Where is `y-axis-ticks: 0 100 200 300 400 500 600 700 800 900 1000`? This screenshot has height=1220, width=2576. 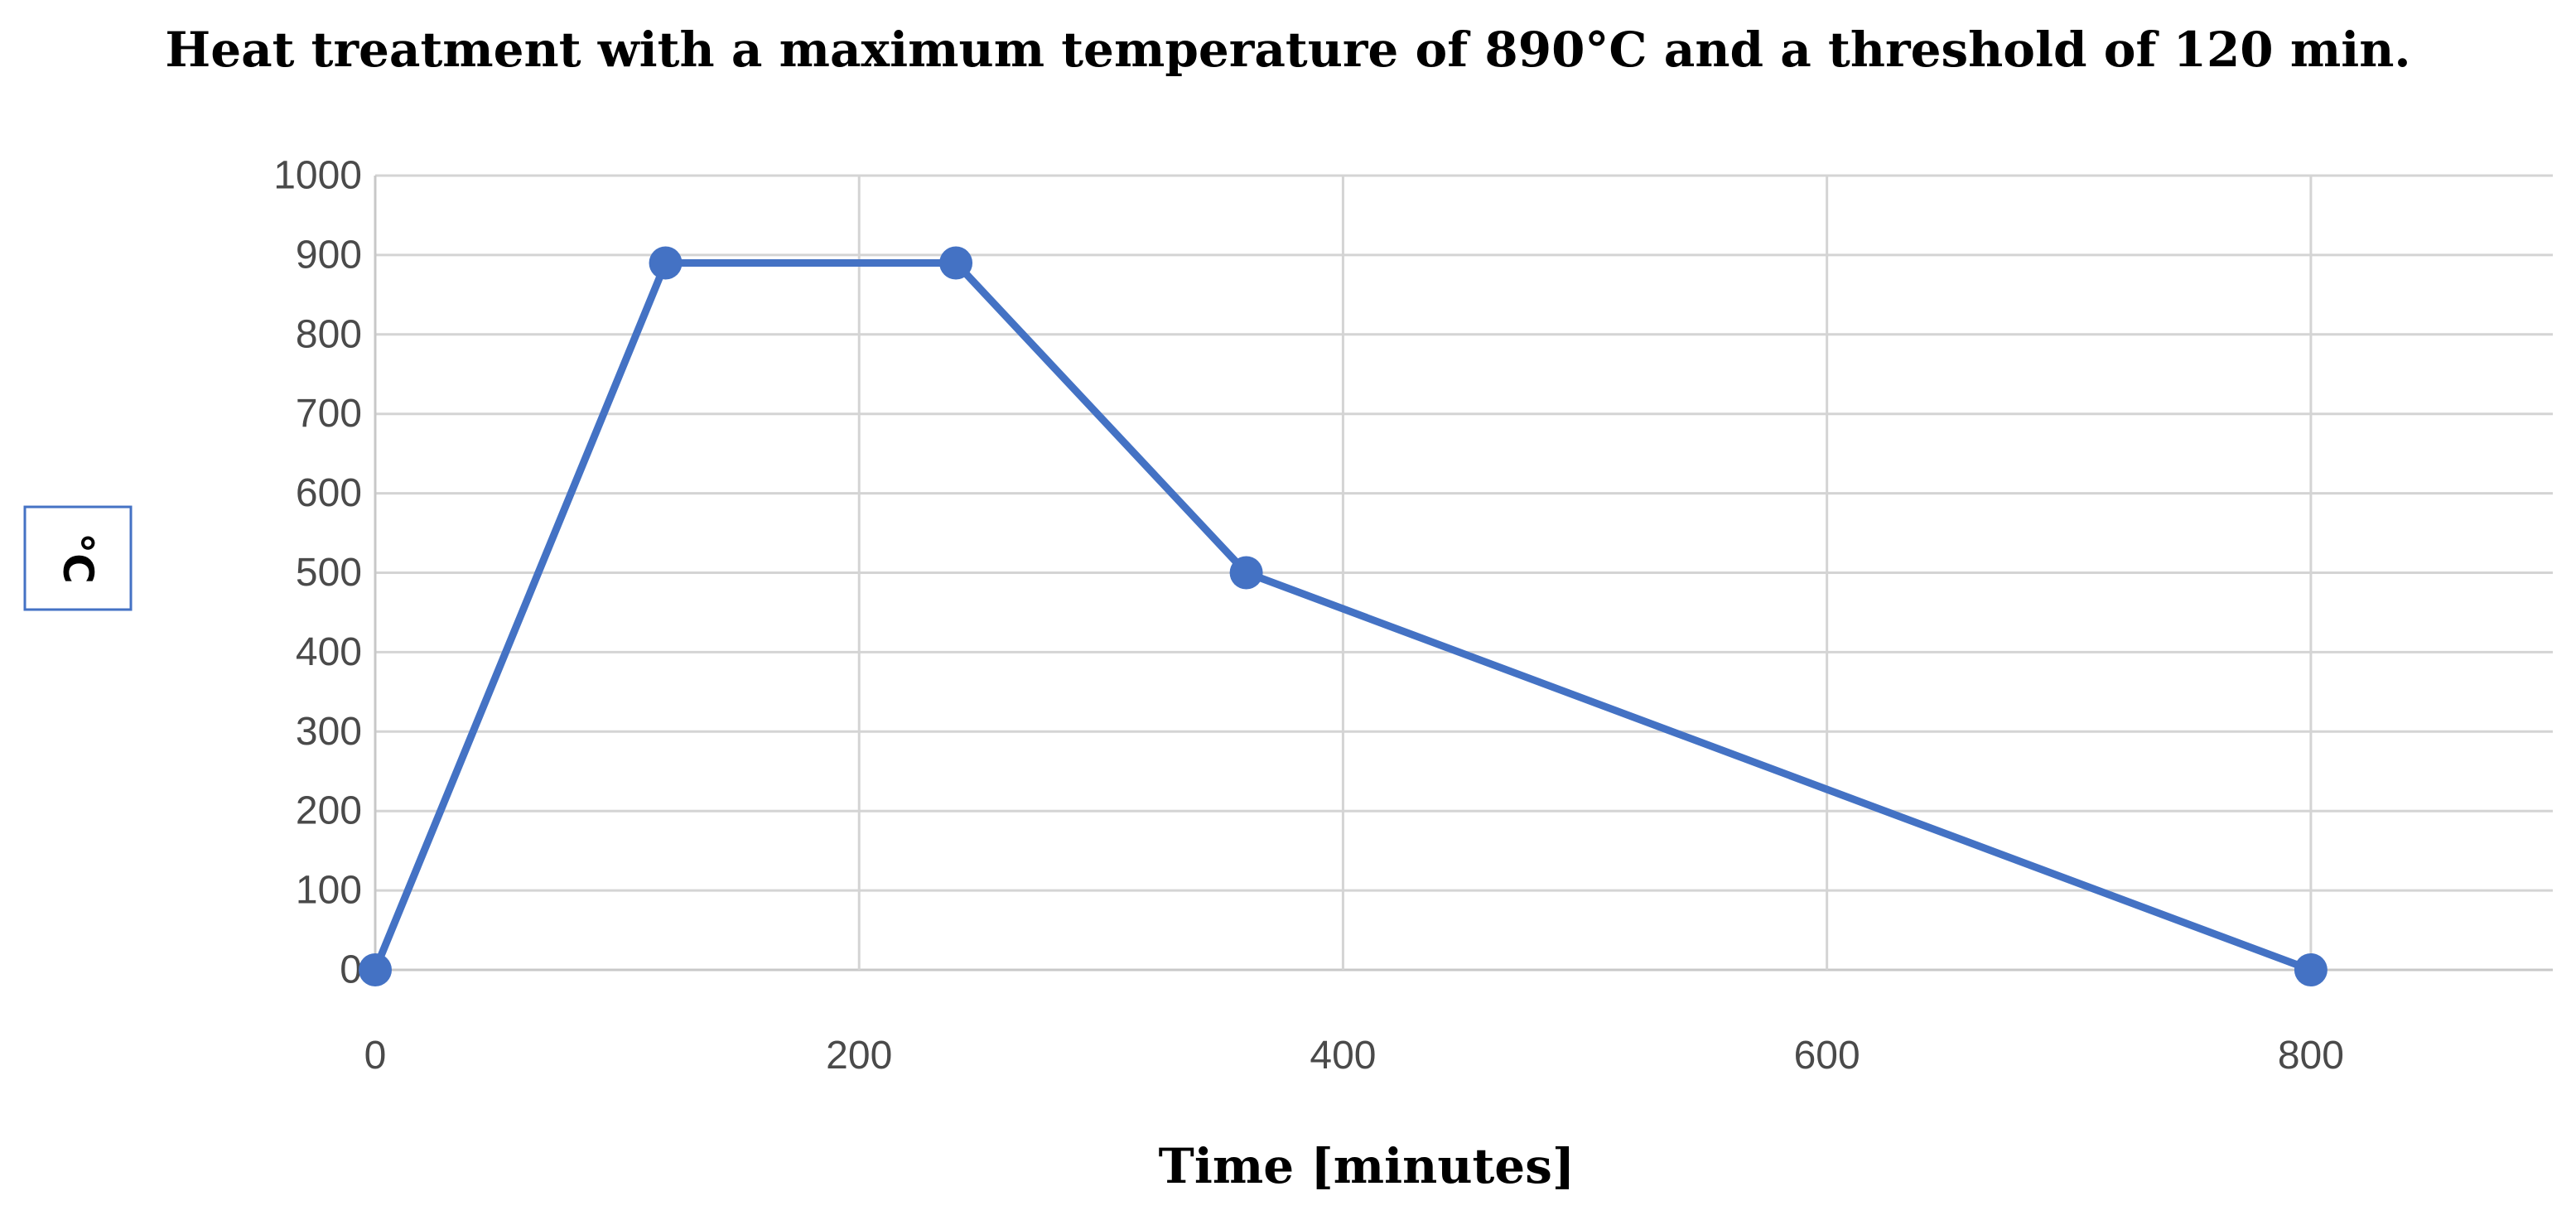 y-axis-ticks: 0 100 200 300 400 500 600 700 800 900 1000 is located at coordinates (318, 573).